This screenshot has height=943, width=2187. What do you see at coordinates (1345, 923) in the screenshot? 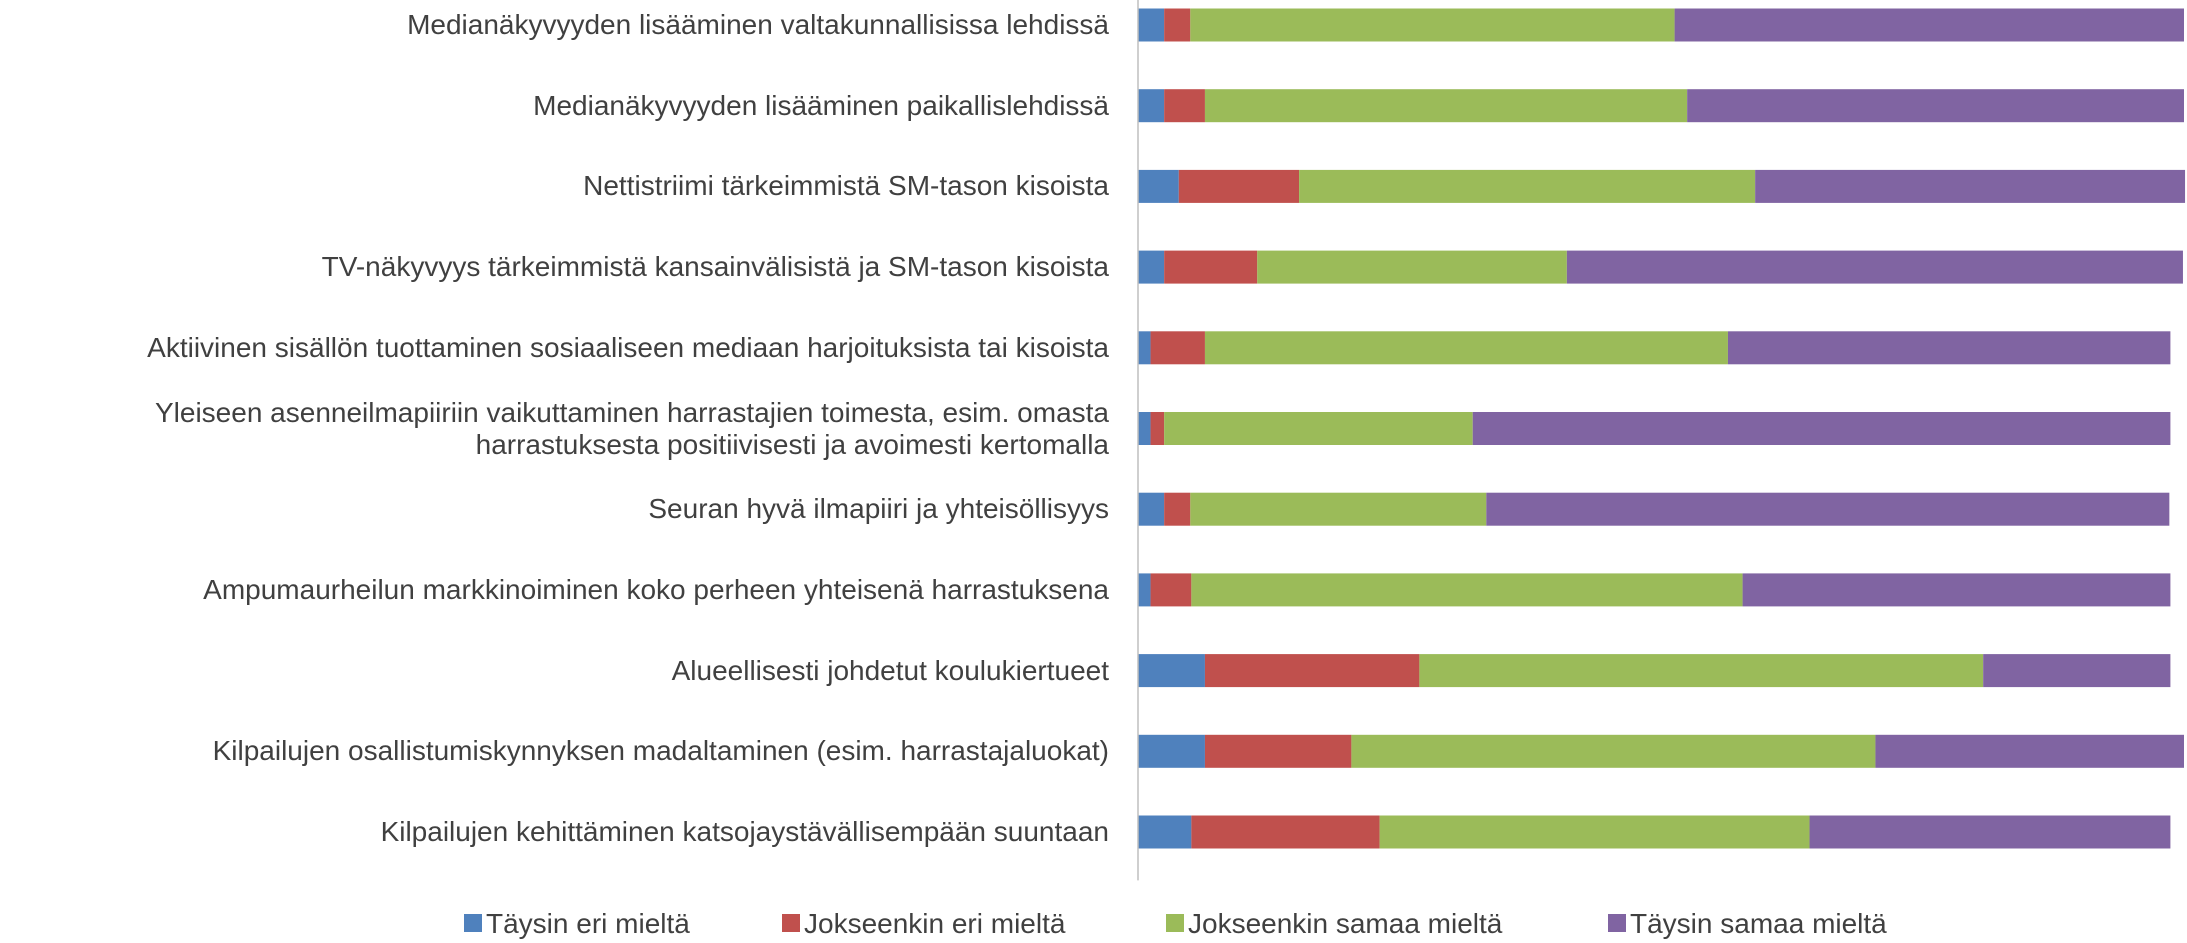
I see `legend-label: Jokseenkin samaa mieltä` at bounding box center [1345, 923].